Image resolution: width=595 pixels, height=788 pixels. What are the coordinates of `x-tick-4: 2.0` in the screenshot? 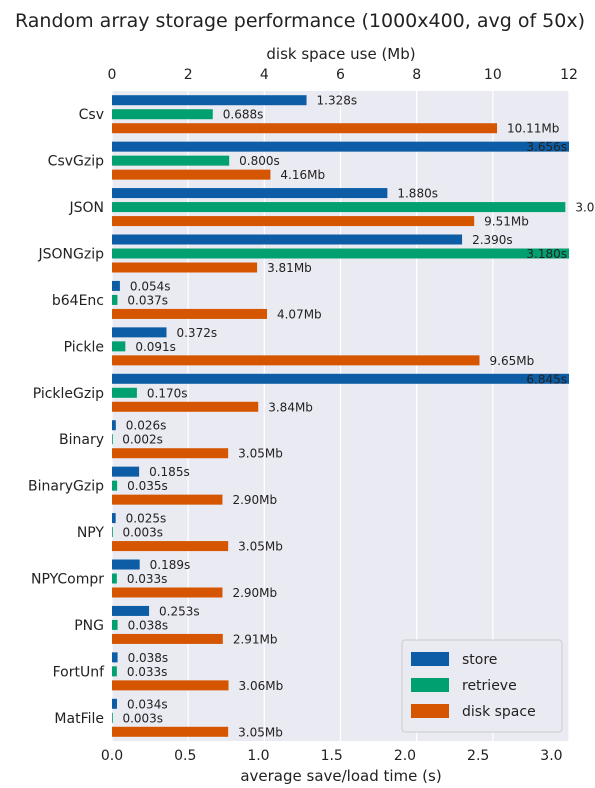 It's located at (405, 756).